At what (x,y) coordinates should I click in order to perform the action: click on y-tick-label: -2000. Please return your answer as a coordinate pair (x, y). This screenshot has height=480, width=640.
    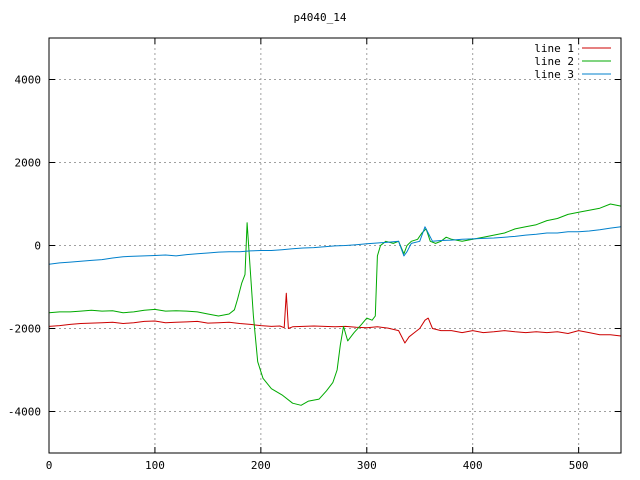
    Looking at the image, I should click on (24, 329).